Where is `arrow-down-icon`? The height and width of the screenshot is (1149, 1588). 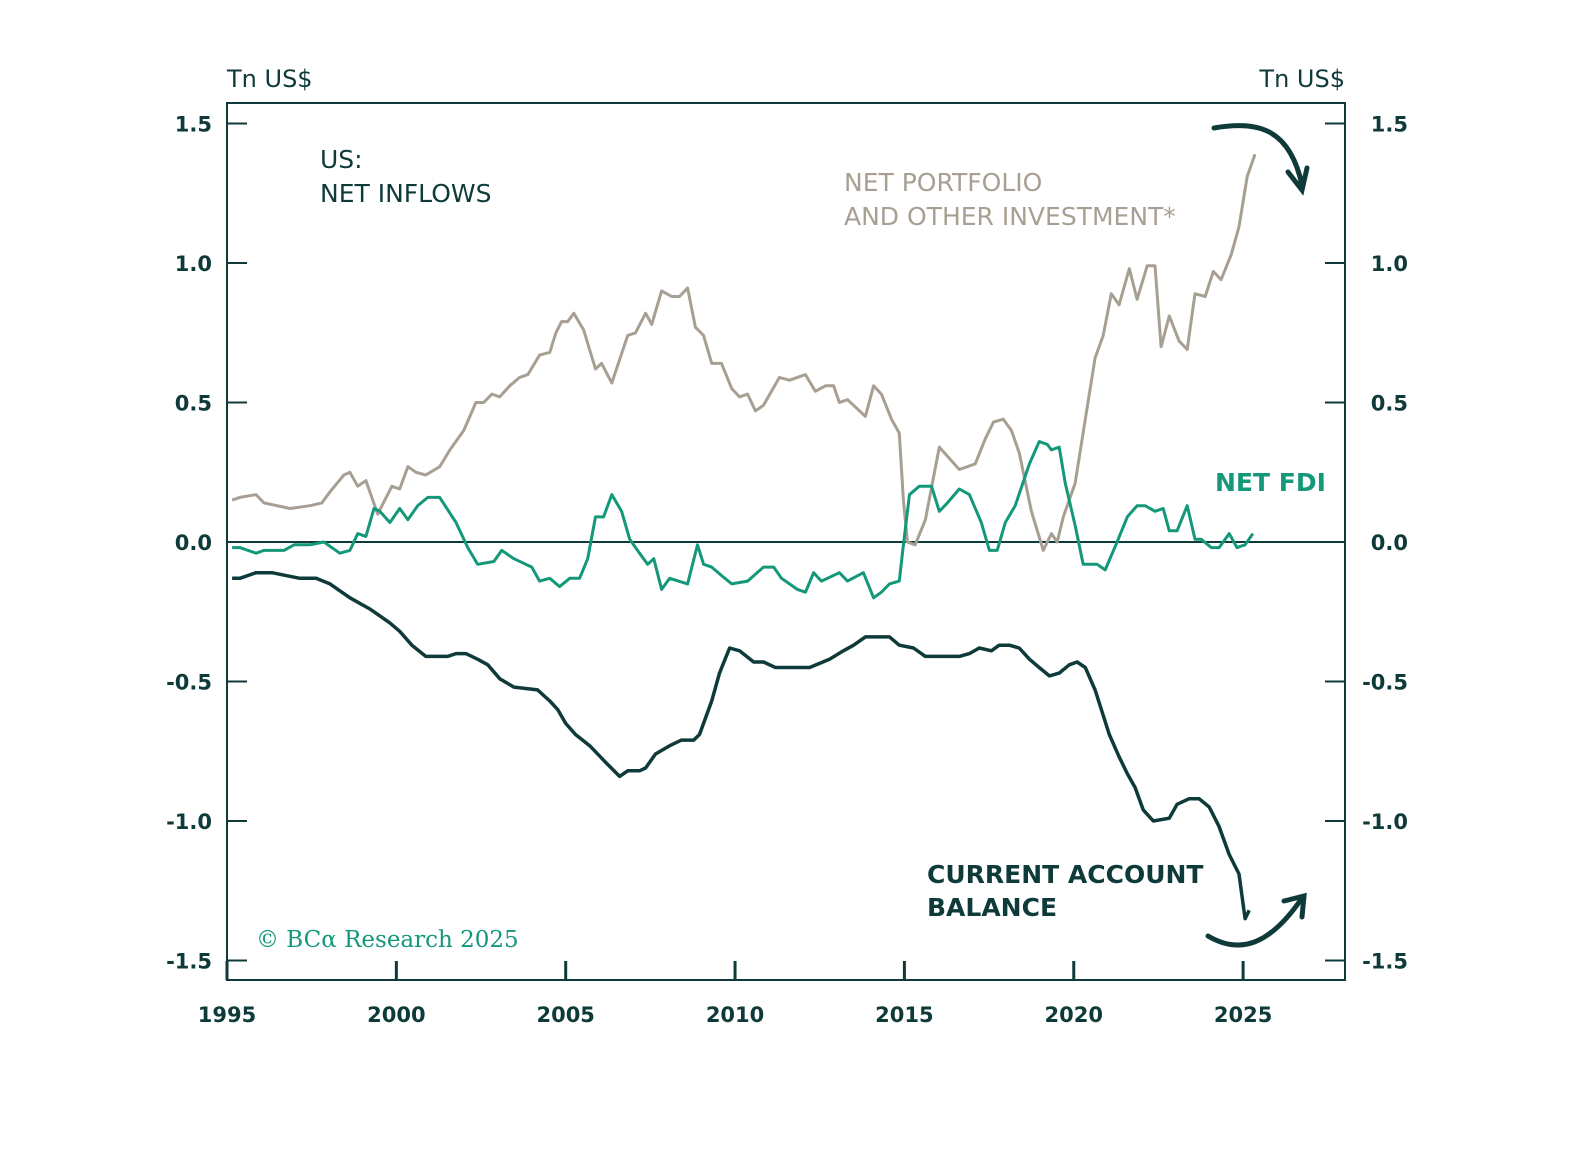 arrow-down-icon is located at coordinates (1260, 159).